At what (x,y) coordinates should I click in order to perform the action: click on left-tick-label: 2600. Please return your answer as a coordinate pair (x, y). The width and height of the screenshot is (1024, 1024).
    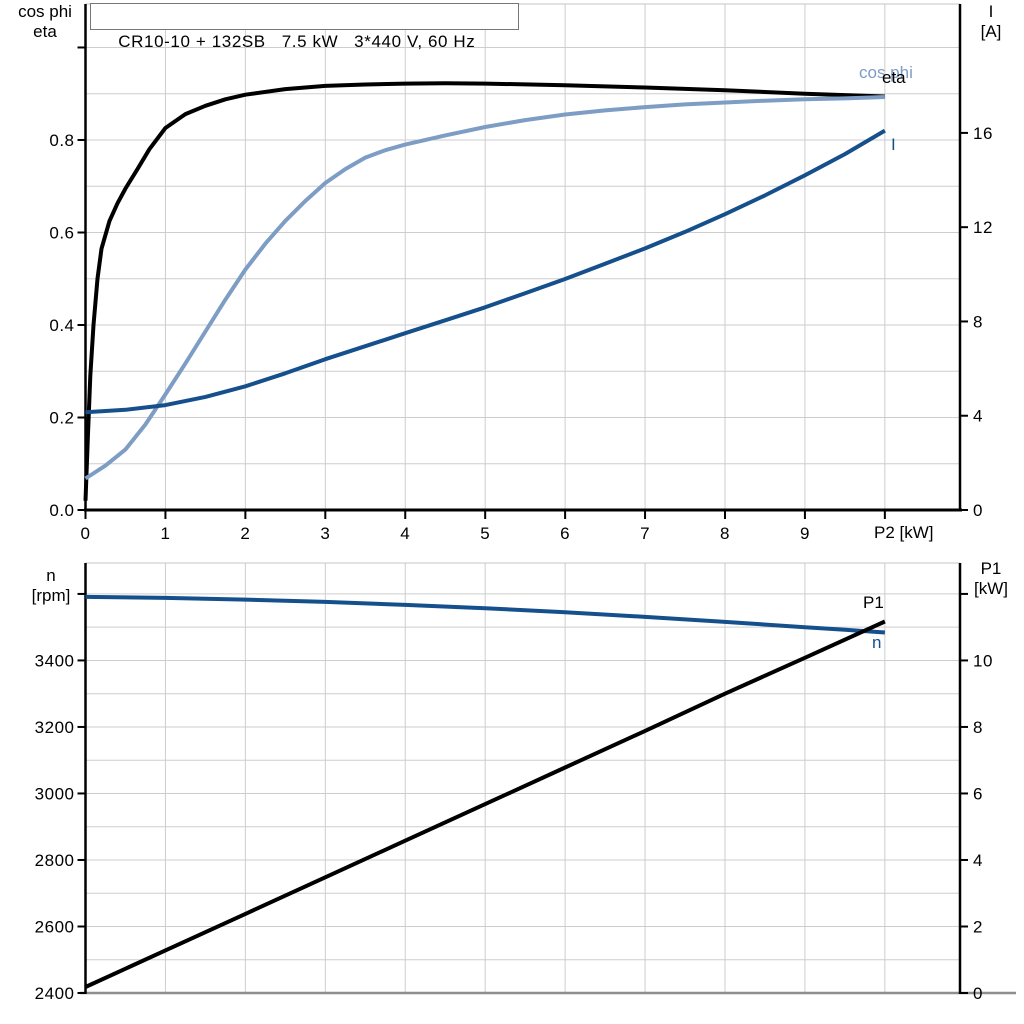
    Looking at the image, I should click on (55, 926).